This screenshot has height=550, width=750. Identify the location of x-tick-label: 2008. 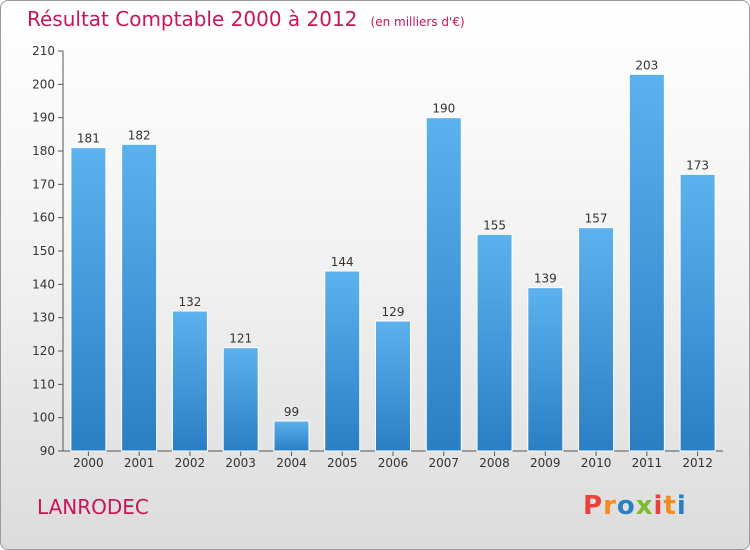
(494, 463).